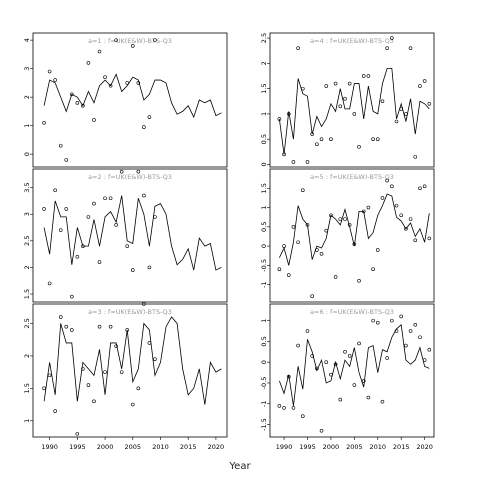  I want to click on chart-panel-4: a=5 : f=UK(E&W)-BTS-Q3 -1 -0.5 0 0.5 1 1.5, so click(347, 235).